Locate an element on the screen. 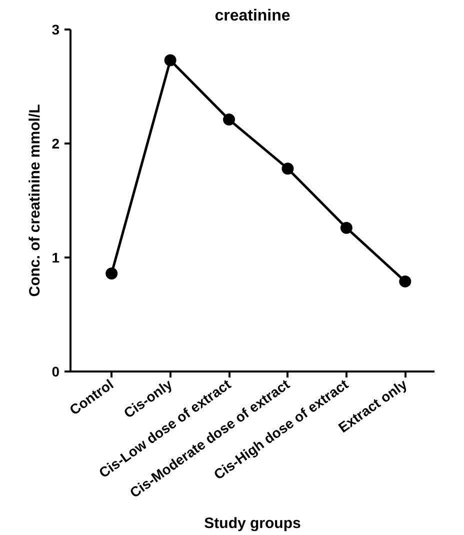  y-tick-label: 2 is located at coordinates (56, 144).